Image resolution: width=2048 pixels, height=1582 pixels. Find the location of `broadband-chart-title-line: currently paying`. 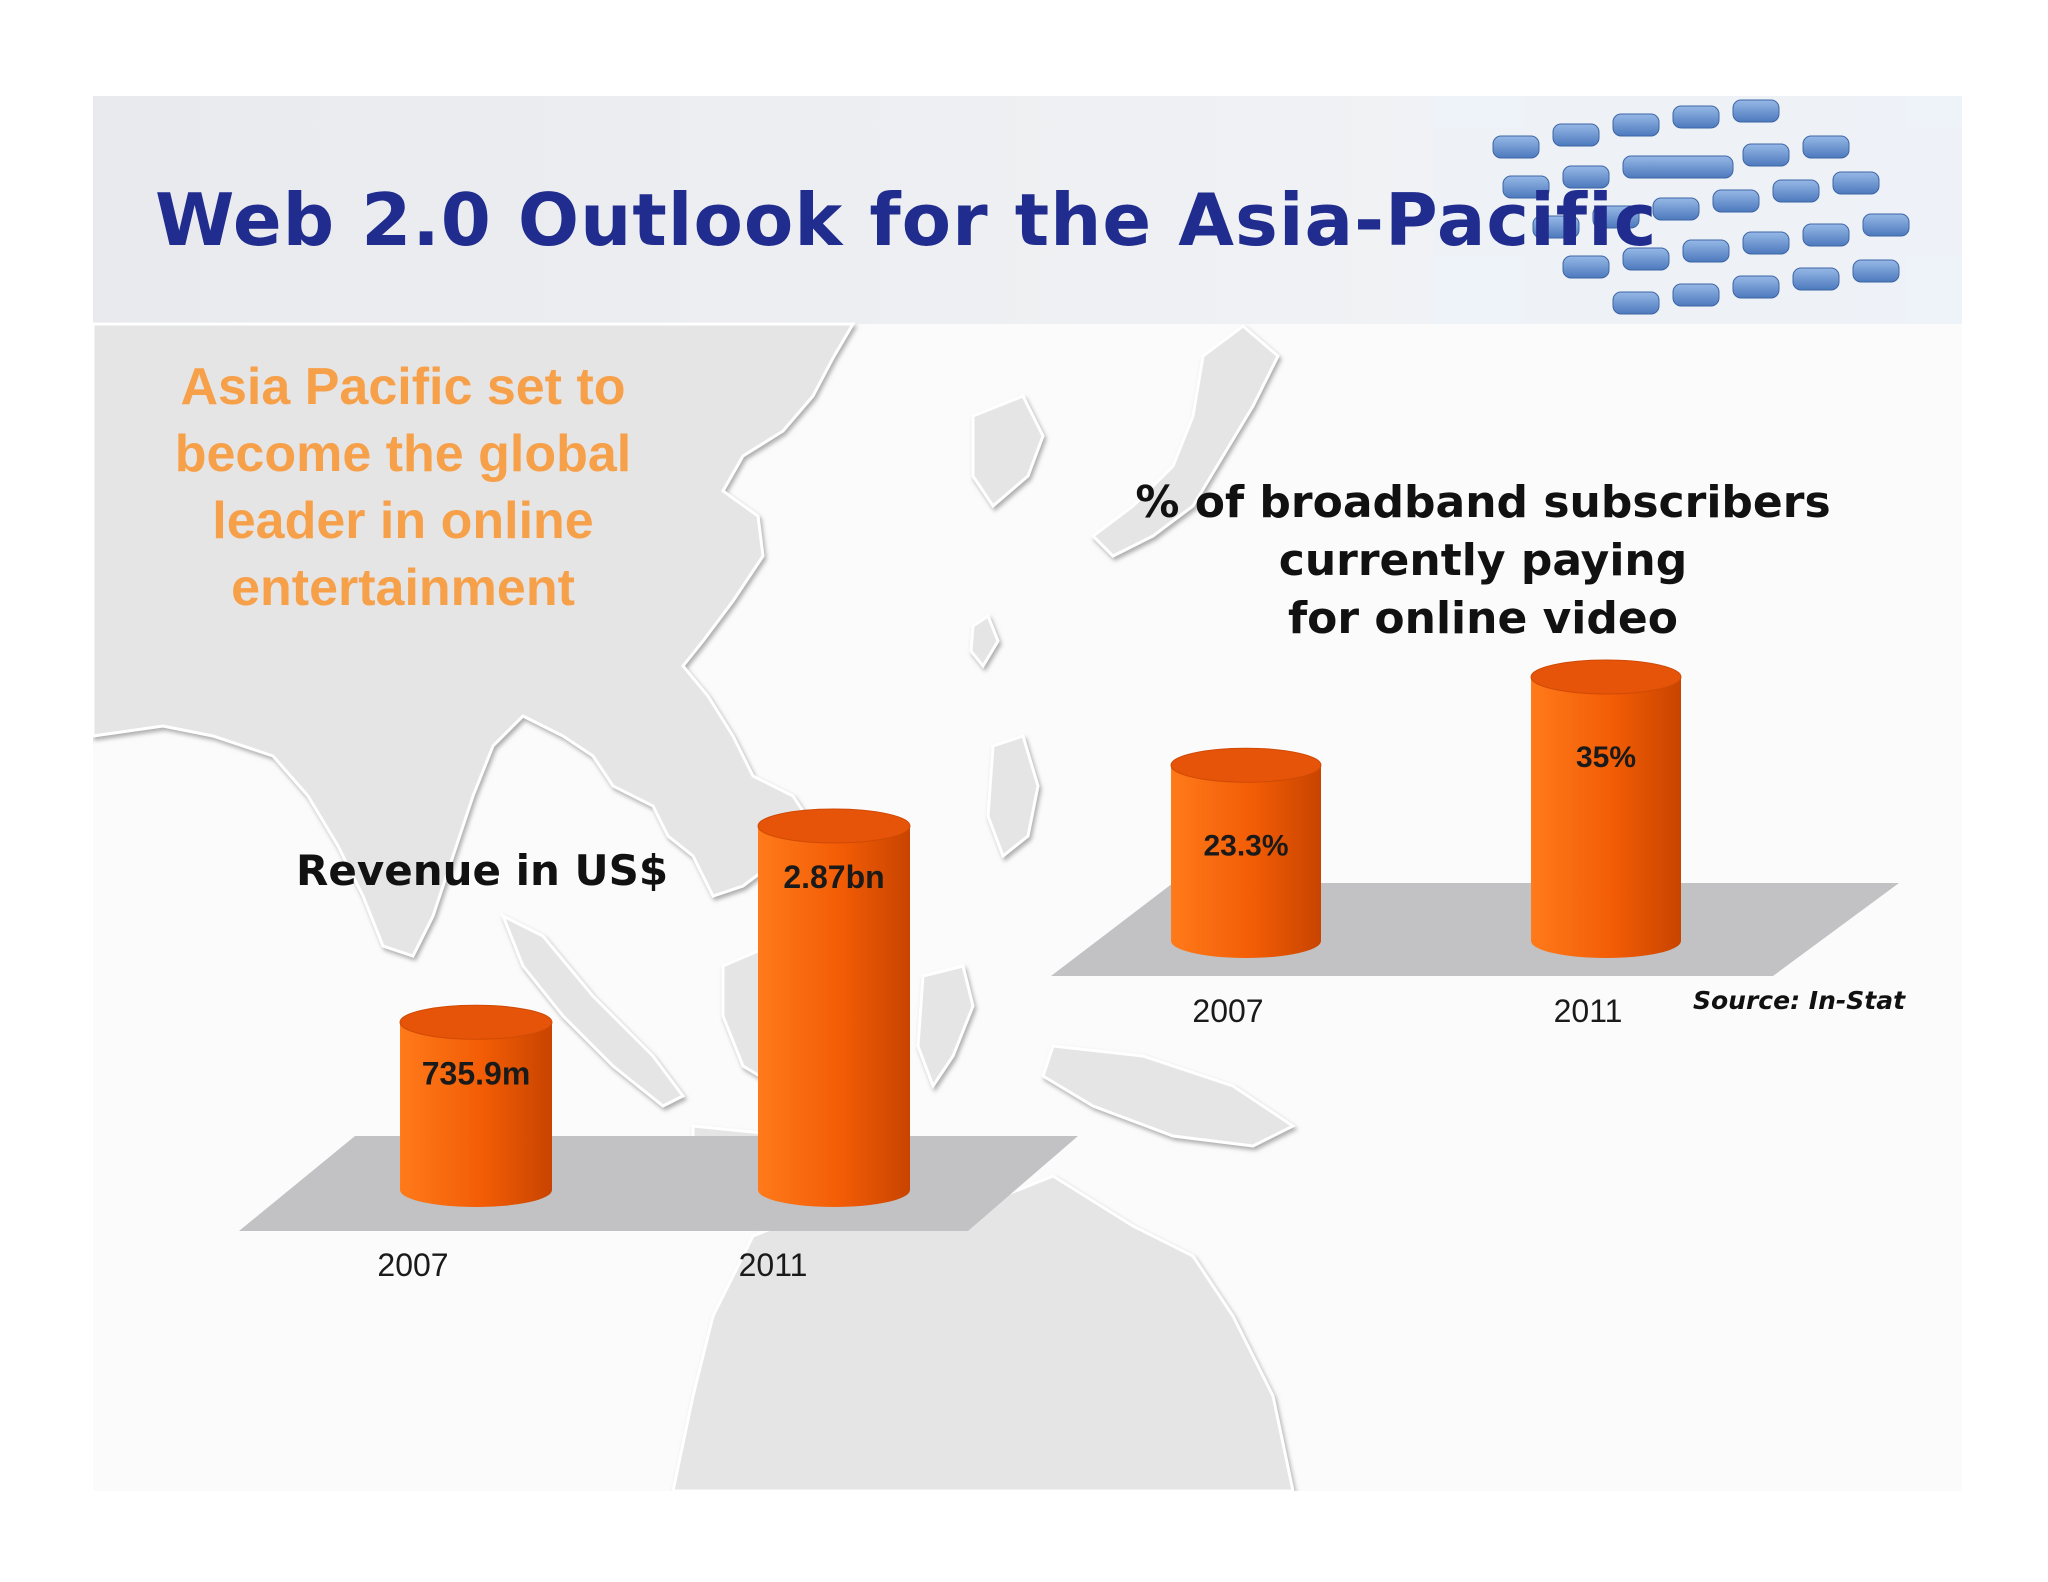

broadband-chart-title-line: currently paying is located at coordinates (1483, 560).